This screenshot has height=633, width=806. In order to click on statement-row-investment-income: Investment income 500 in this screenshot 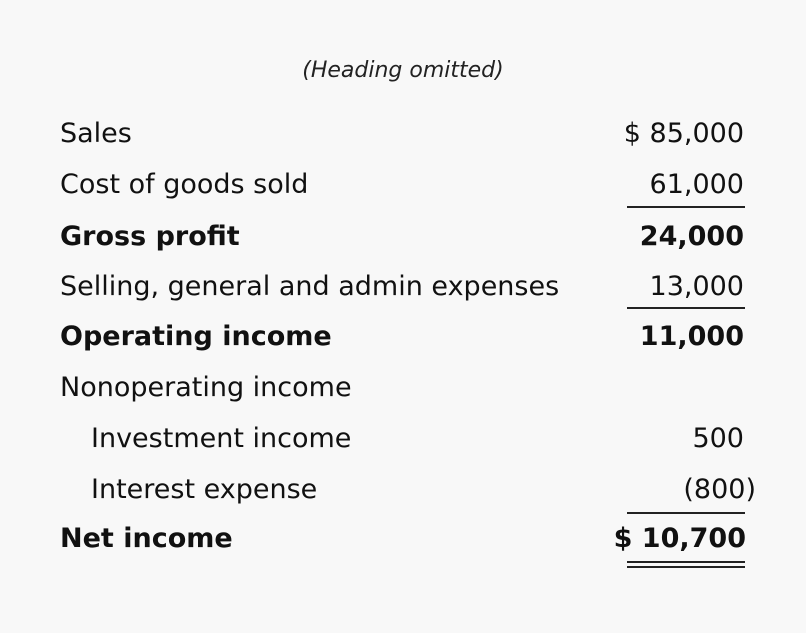, I will do `click(405, 439)`.